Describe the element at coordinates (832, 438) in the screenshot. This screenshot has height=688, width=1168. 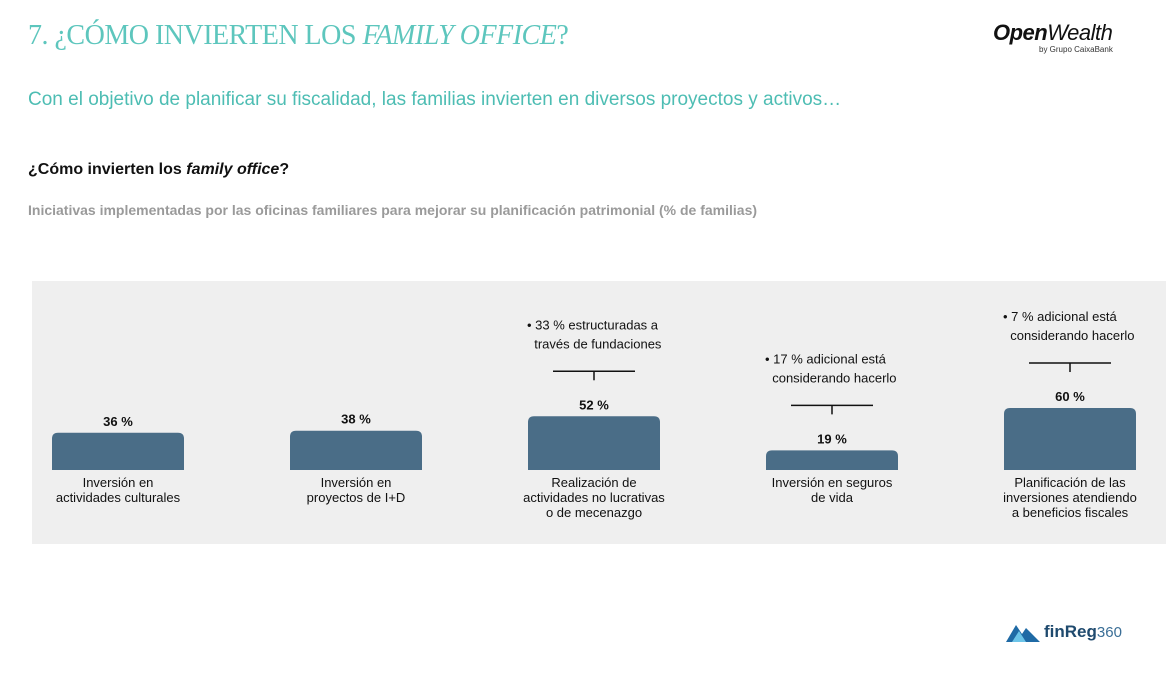
I see `value-label-4: 19 %` at that location.